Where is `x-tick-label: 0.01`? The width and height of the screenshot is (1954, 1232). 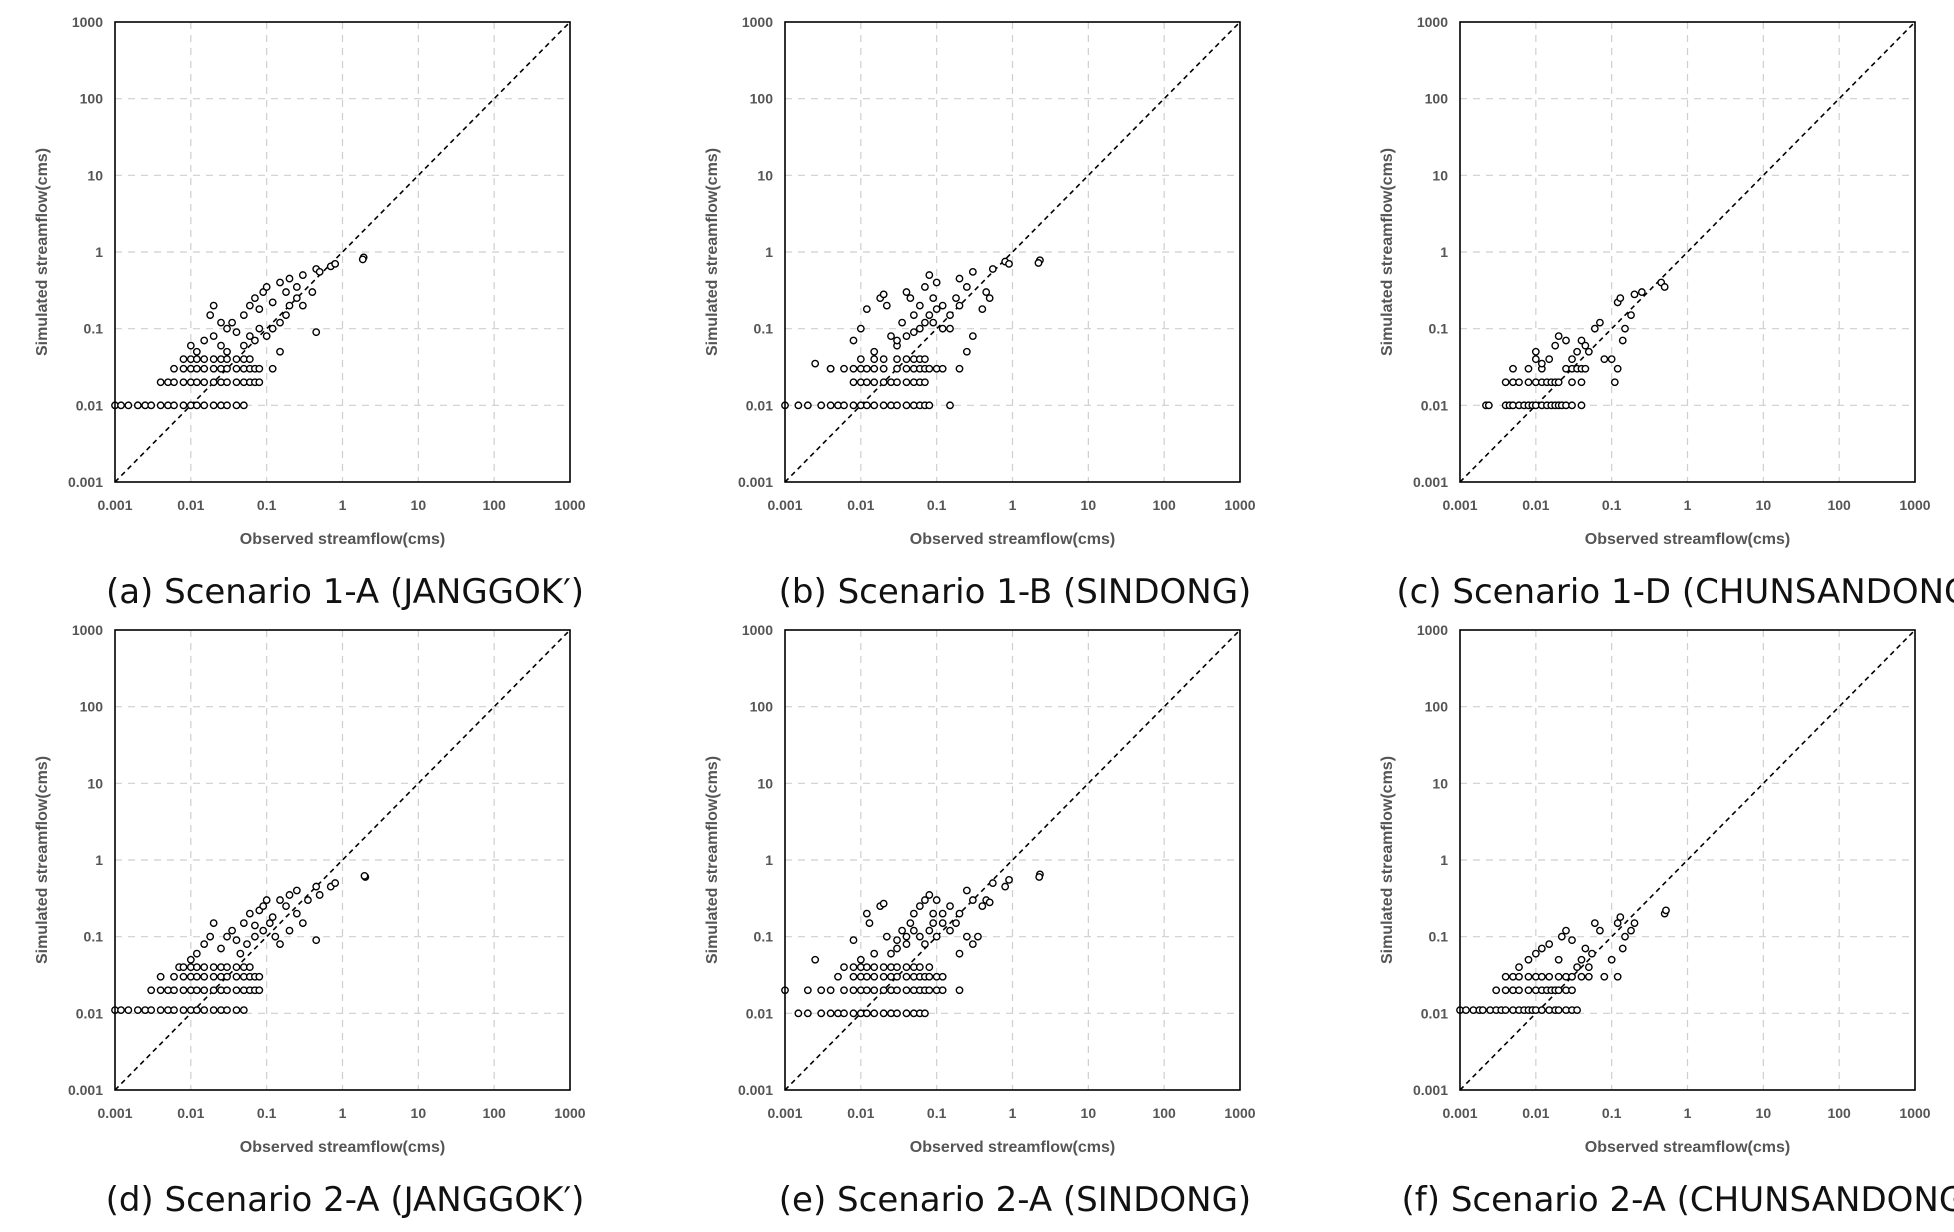 x-tick-label: 0.01 is located at coordinates (860, 1113).